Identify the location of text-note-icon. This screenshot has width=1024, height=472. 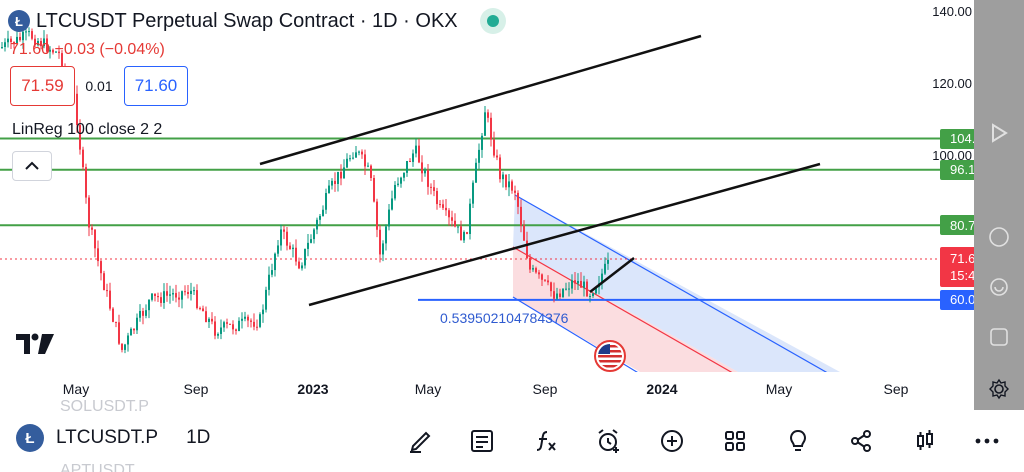
(482, 441).